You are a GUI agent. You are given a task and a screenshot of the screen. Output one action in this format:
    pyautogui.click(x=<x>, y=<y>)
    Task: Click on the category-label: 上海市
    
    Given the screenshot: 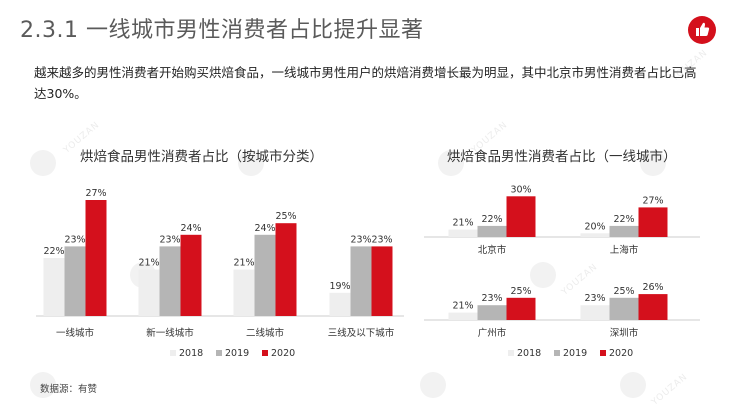 What is the action you would take?
    pyautogui.click(x=624, y=250)
    